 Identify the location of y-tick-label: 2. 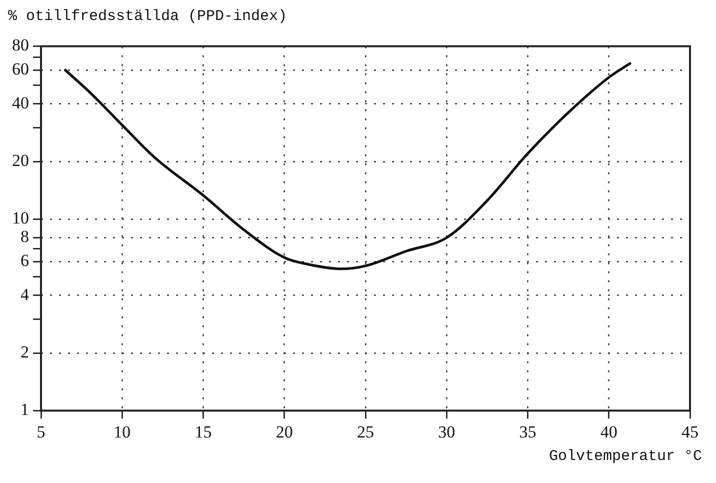
(24, 352).